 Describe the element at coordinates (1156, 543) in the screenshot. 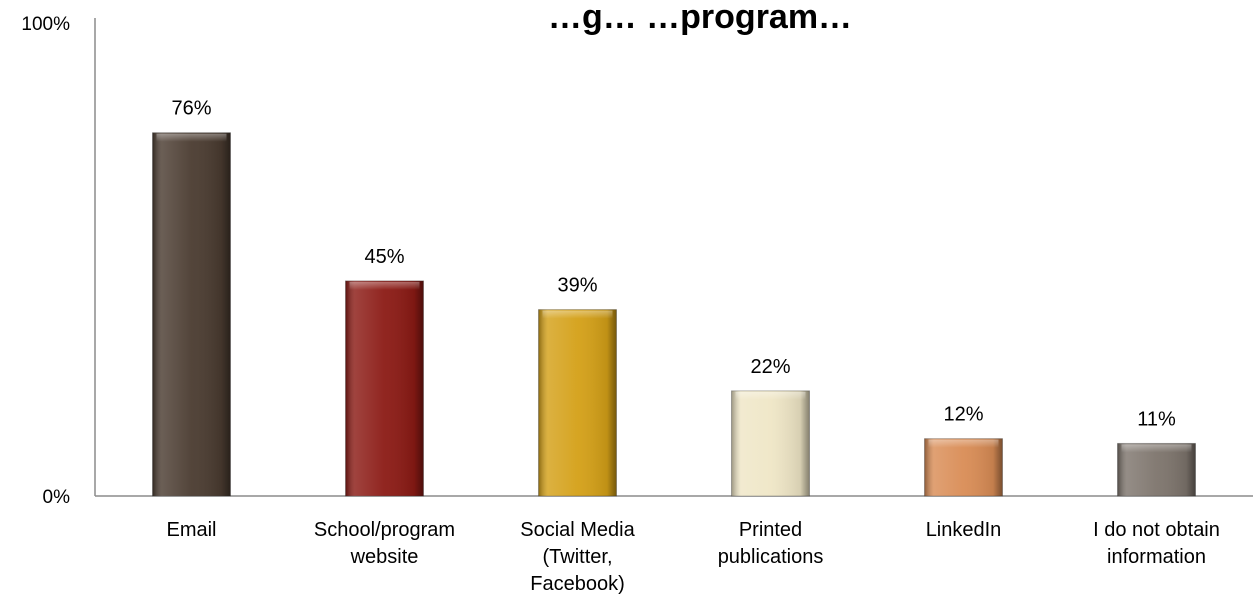

I see `x-tick-label: I do not obtain information` at that location.